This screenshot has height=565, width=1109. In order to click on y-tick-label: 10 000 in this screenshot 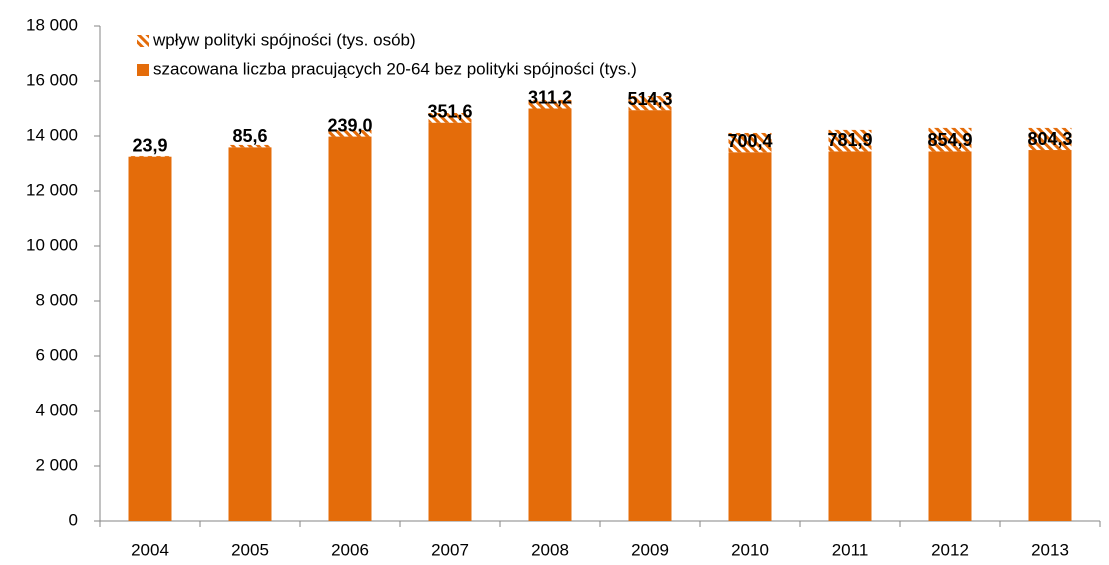, I will do `click(52, 244)`.